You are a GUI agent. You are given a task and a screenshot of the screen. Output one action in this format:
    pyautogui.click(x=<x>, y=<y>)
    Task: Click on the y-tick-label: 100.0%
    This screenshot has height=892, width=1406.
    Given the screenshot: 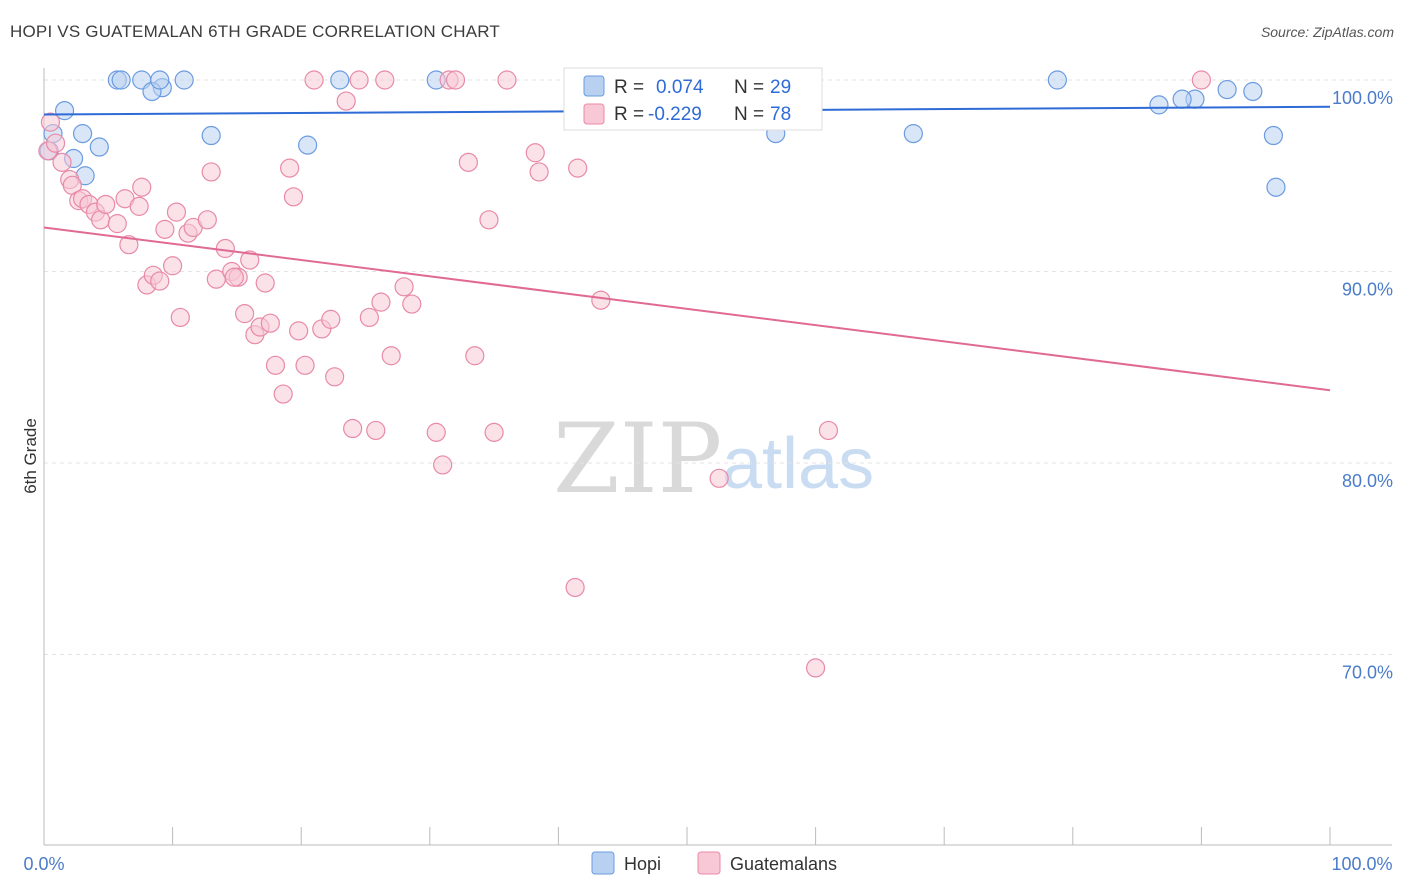 What is the action you would take?
    pyautogui.click(x=1362, y=98)
    